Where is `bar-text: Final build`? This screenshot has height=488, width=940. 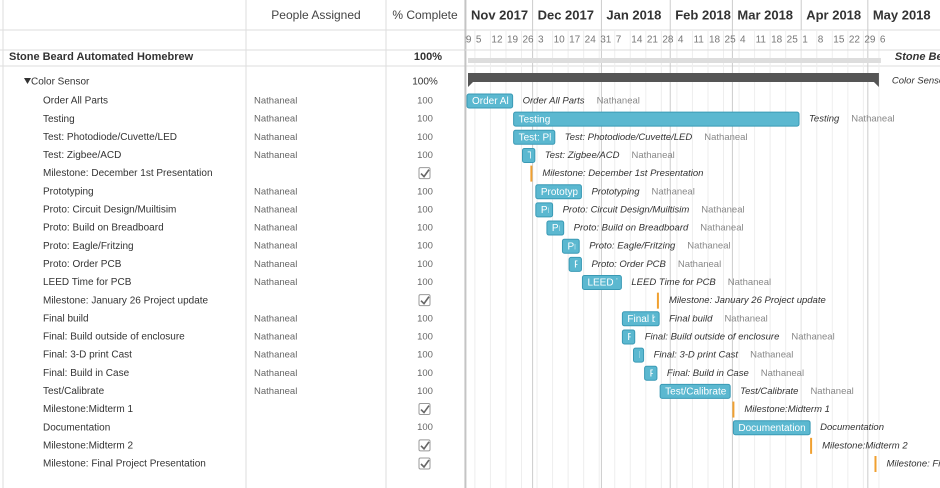 bar-text: Final build is located at coordinates (650, 319).